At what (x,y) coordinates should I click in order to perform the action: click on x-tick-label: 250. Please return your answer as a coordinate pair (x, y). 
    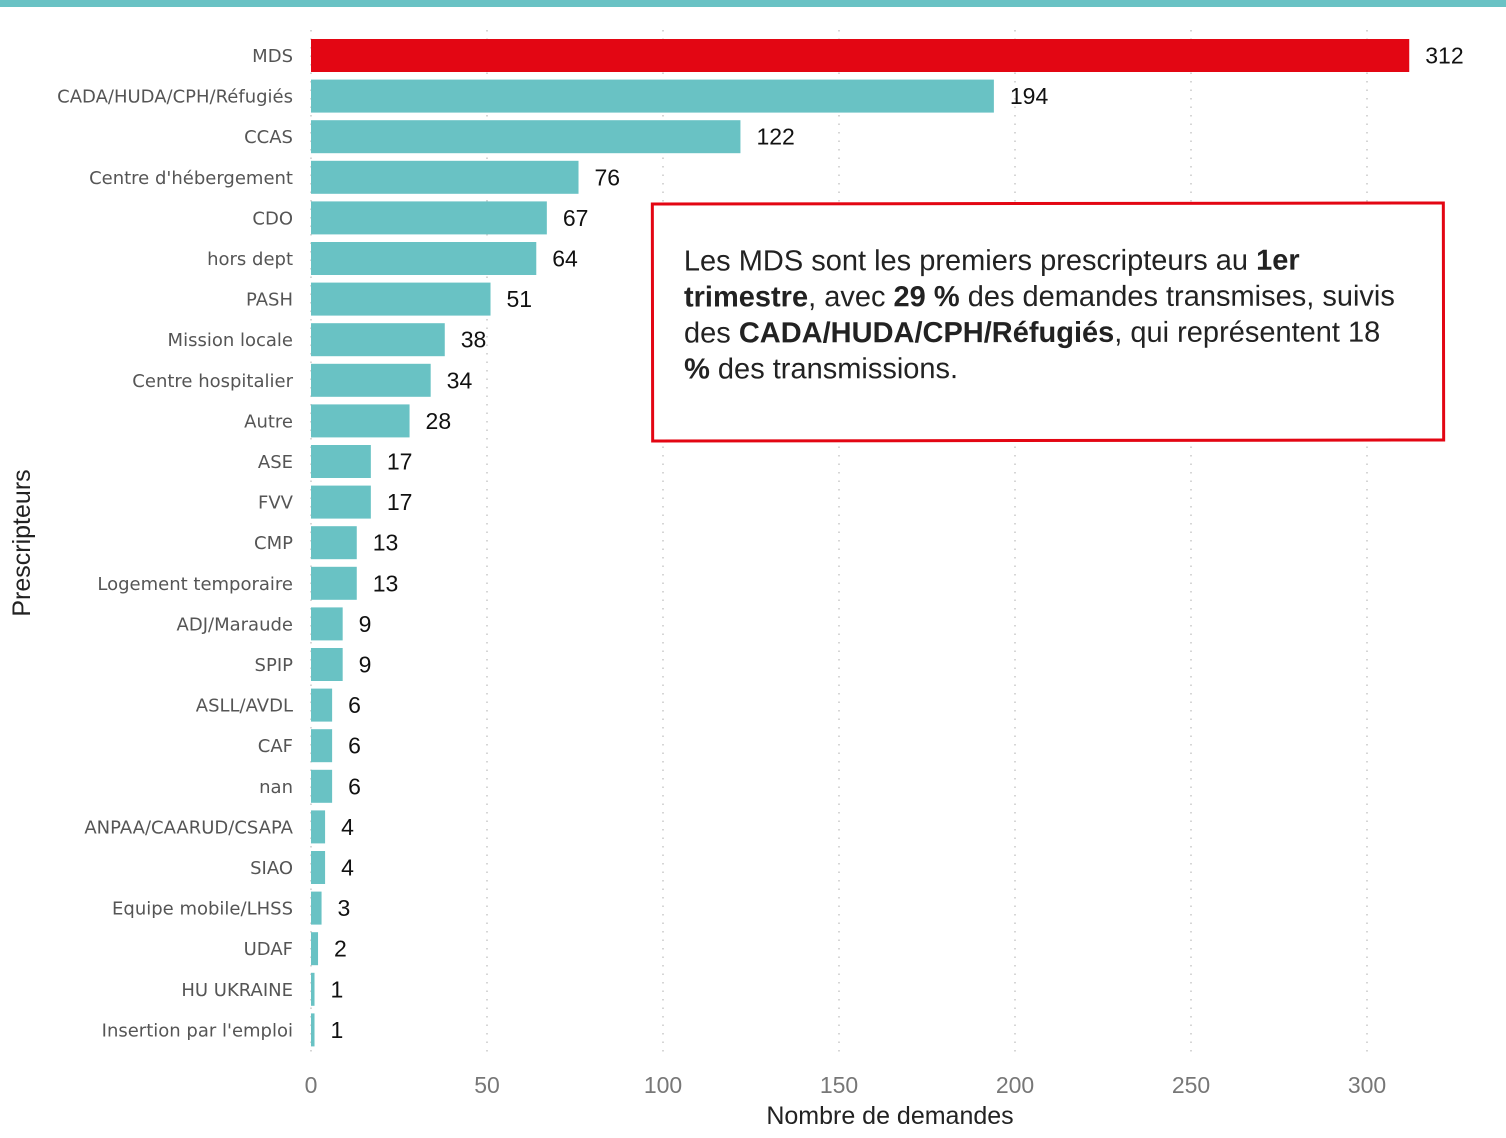
    Looking at the image, I should click on (1191, 1085).